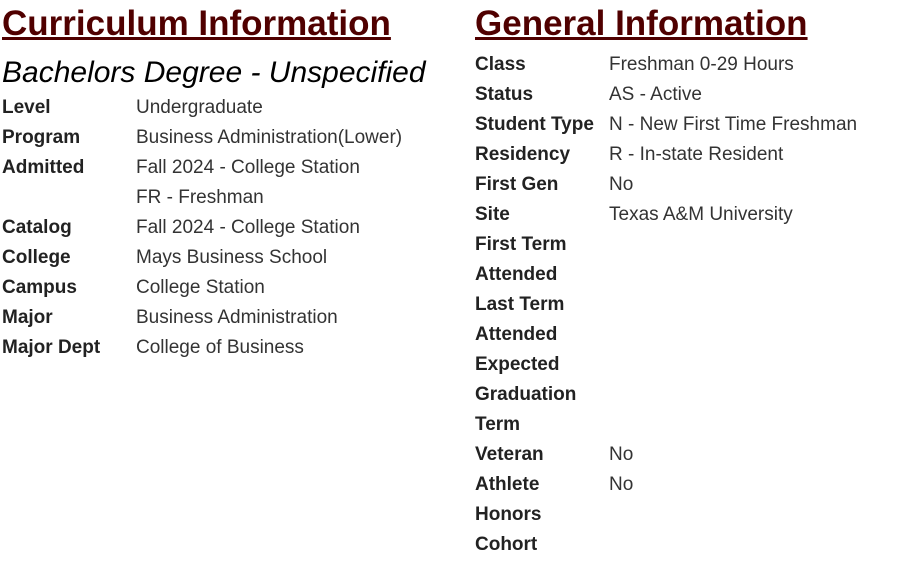 This screenshot has width=909, height=582. I want to click on field-value: Texas A&M University, so click(701, 214).